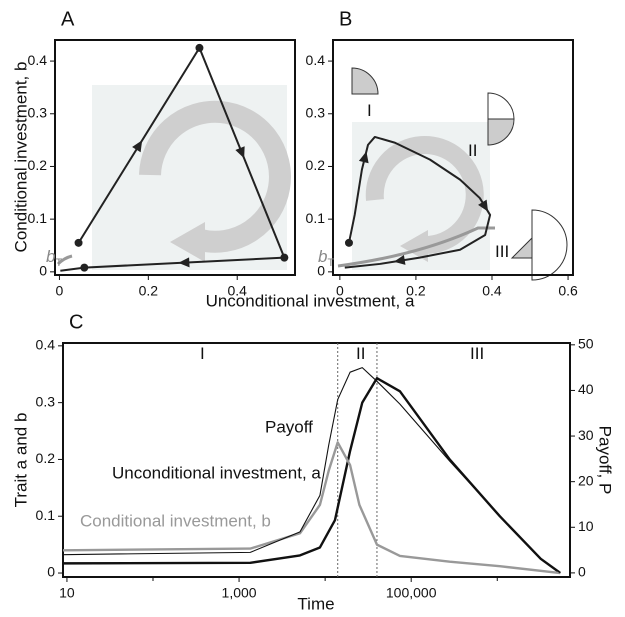  I want to click on y2-tick-label: 10, so click(586, 526).